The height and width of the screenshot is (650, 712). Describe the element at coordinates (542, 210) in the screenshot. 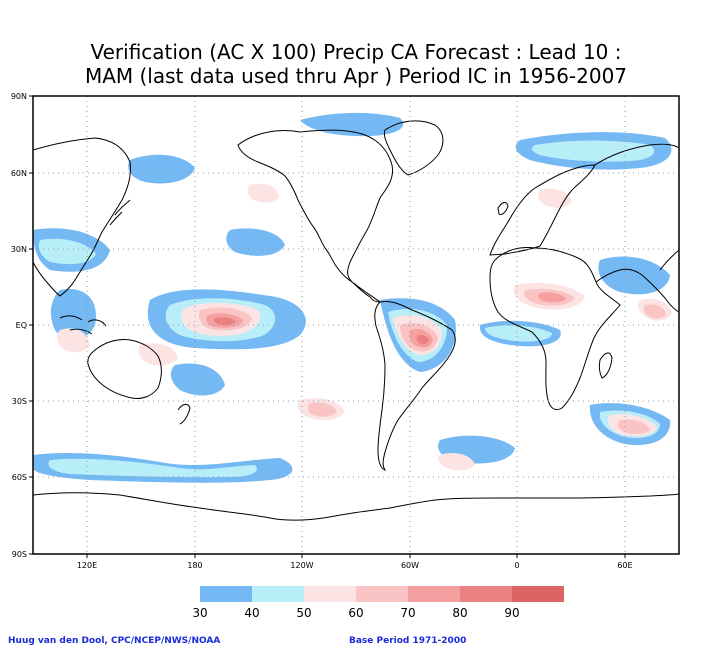

I see `coast-europe` at that location.